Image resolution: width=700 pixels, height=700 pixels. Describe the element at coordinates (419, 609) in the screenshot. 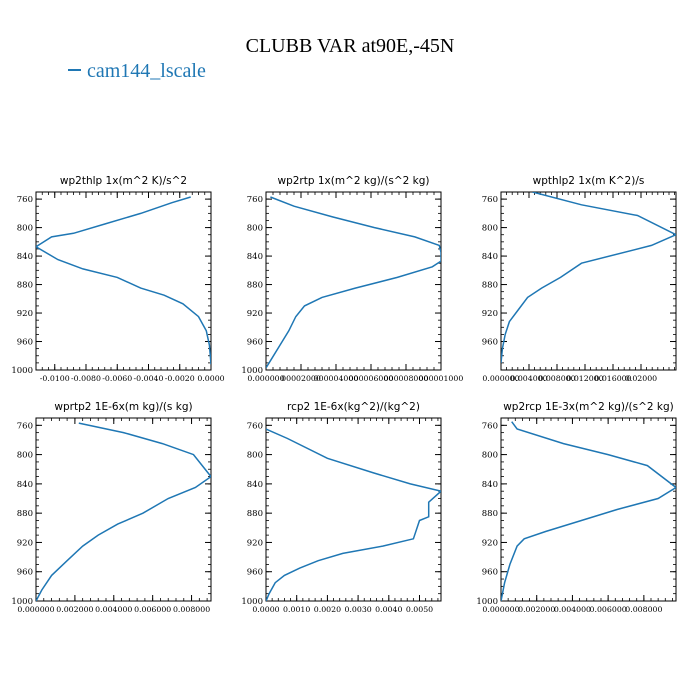

I see `x-tick-label: 0.0050` at that location.